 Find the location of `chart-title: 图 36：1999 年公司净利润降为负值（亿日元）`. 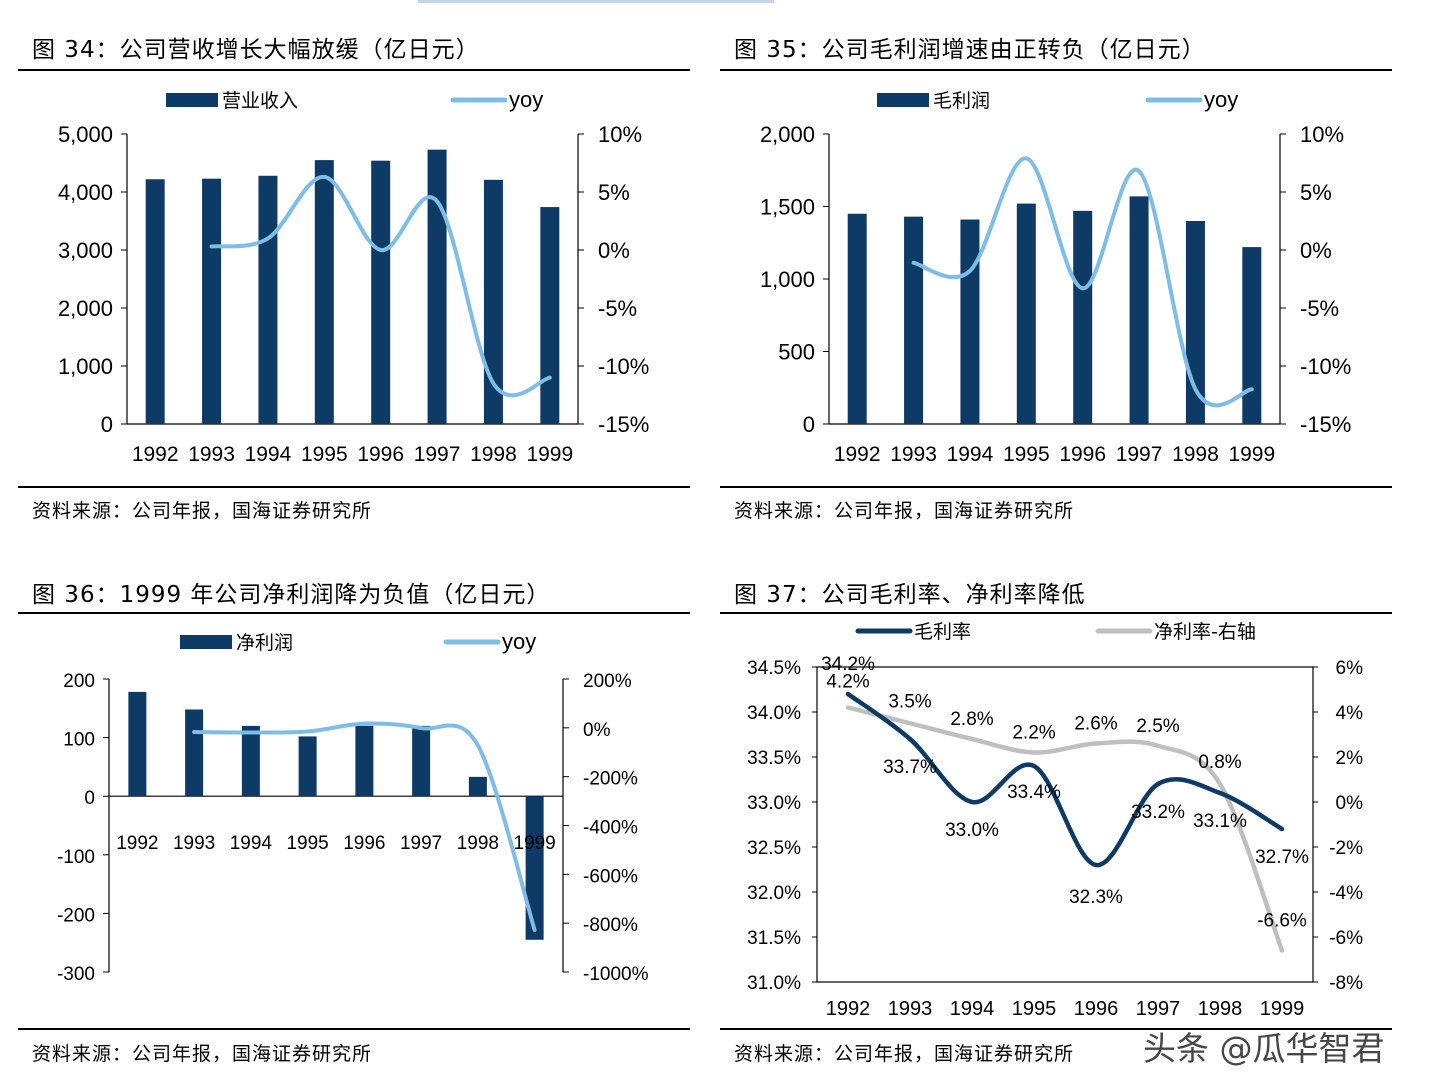

chart-title: 图 36：1999 年公司净利润降为负值（亿日元） is located at coordinates (291, 595).